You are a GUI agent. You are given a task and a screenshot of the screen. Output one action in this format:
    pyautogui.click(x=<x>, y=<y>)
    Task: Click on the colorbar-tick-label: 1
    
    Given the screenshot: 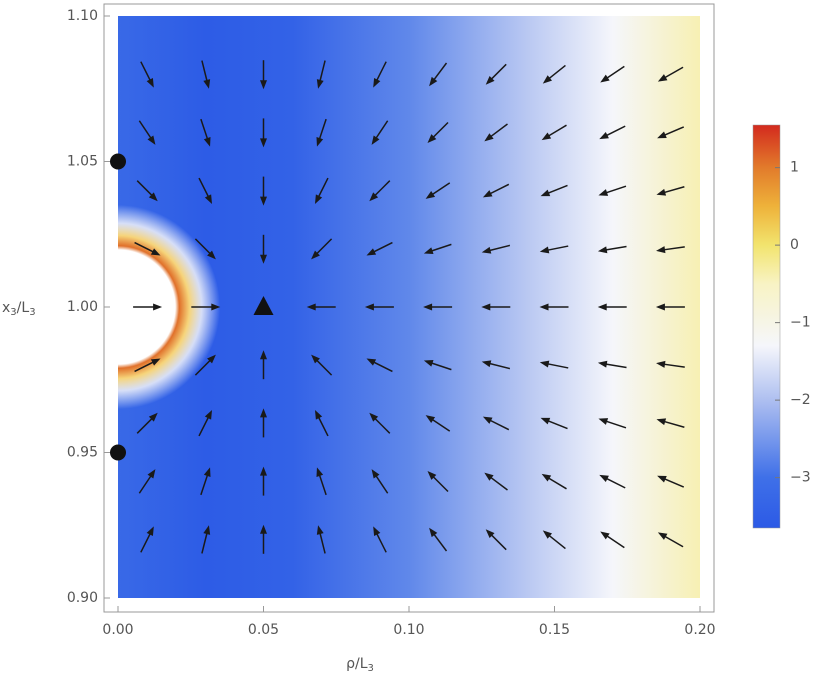 What is the action you would take?
    pyautogui.click(x=794, y=168)
    